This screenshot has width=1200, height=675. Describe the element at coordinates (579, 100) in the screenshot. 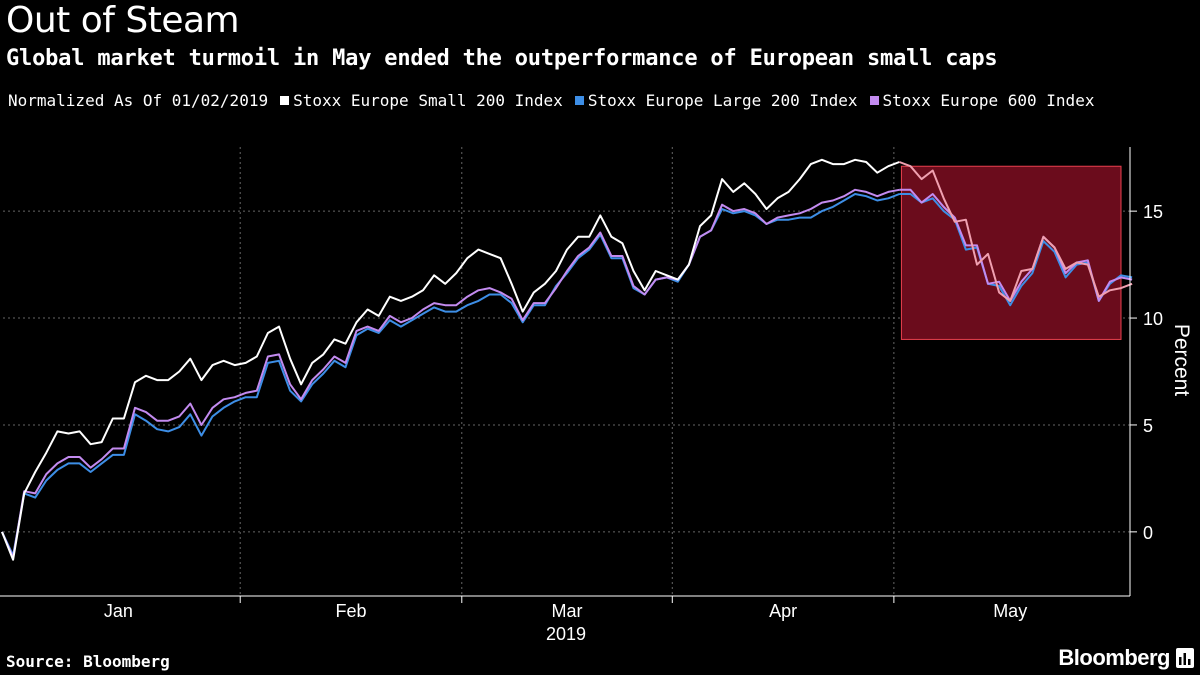

I see `legend-swatch-large` at that location.